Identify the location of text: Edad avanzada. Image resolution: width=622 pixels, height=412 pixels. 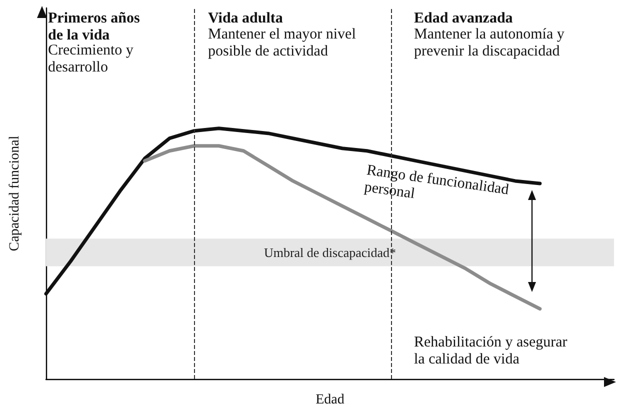
(464, 18).